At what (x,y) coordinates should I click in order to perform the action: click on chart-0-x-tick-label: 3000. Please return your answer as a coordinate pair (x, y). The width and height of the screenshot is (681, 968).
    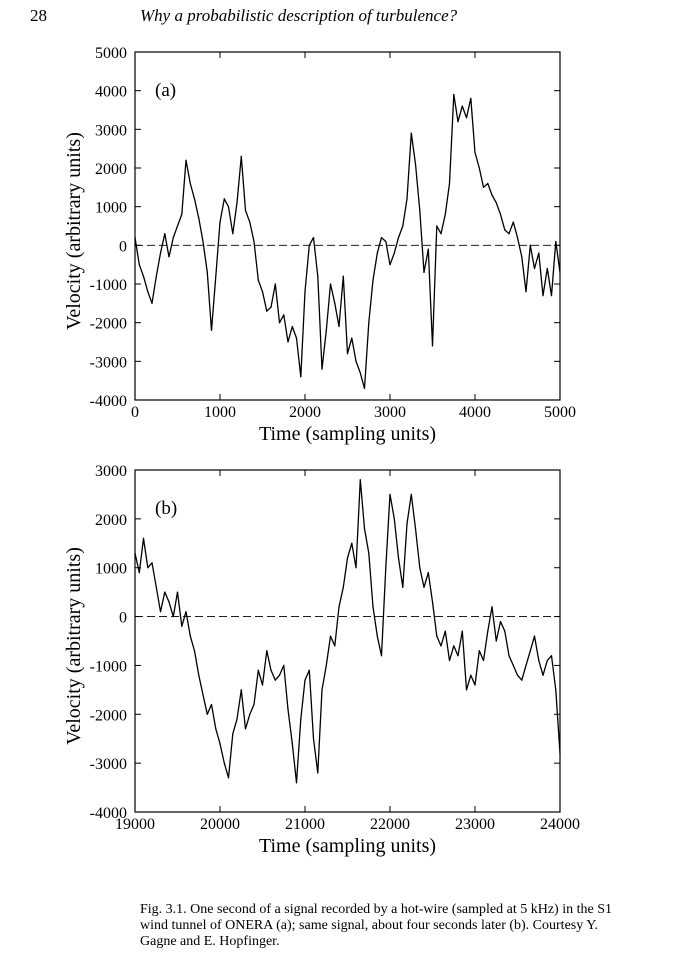
    Looking at the image, I should click on (390, 412).